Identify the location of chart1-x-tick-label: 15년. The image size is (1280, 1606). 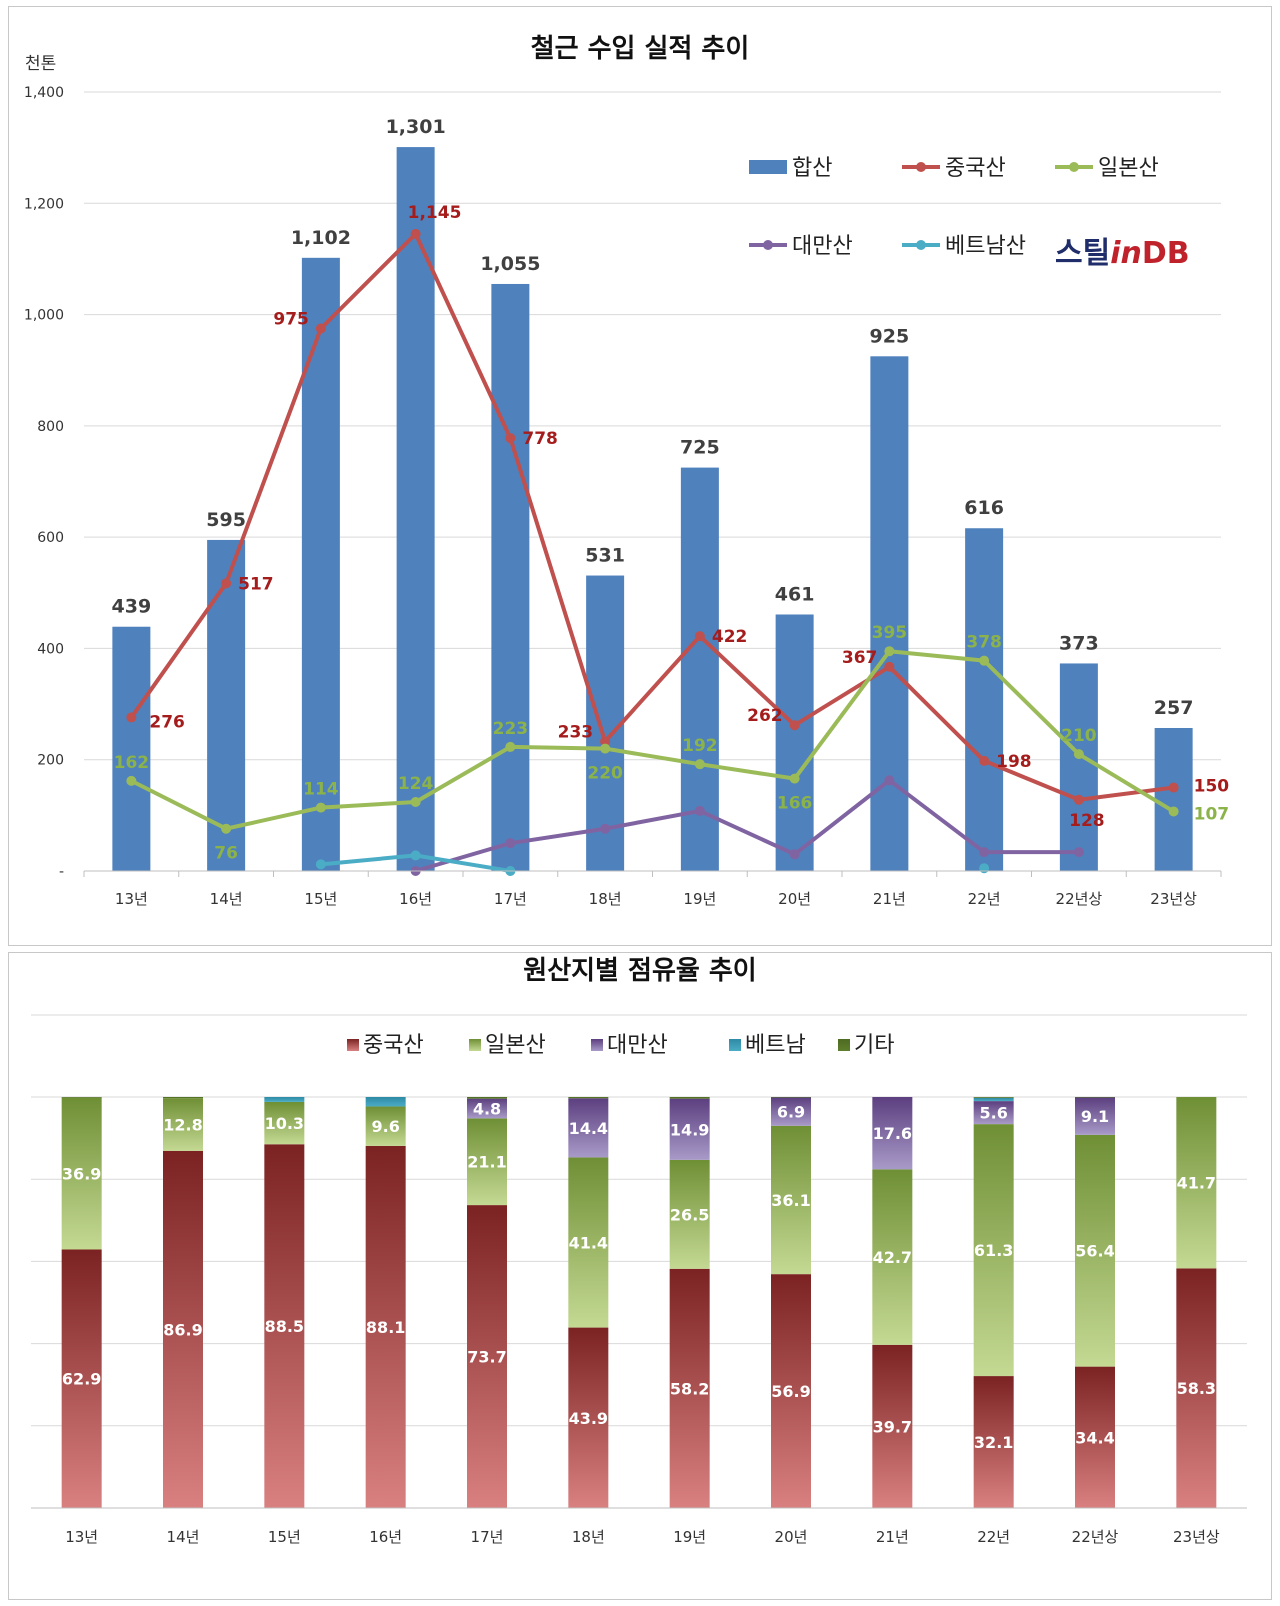
(320, 899).